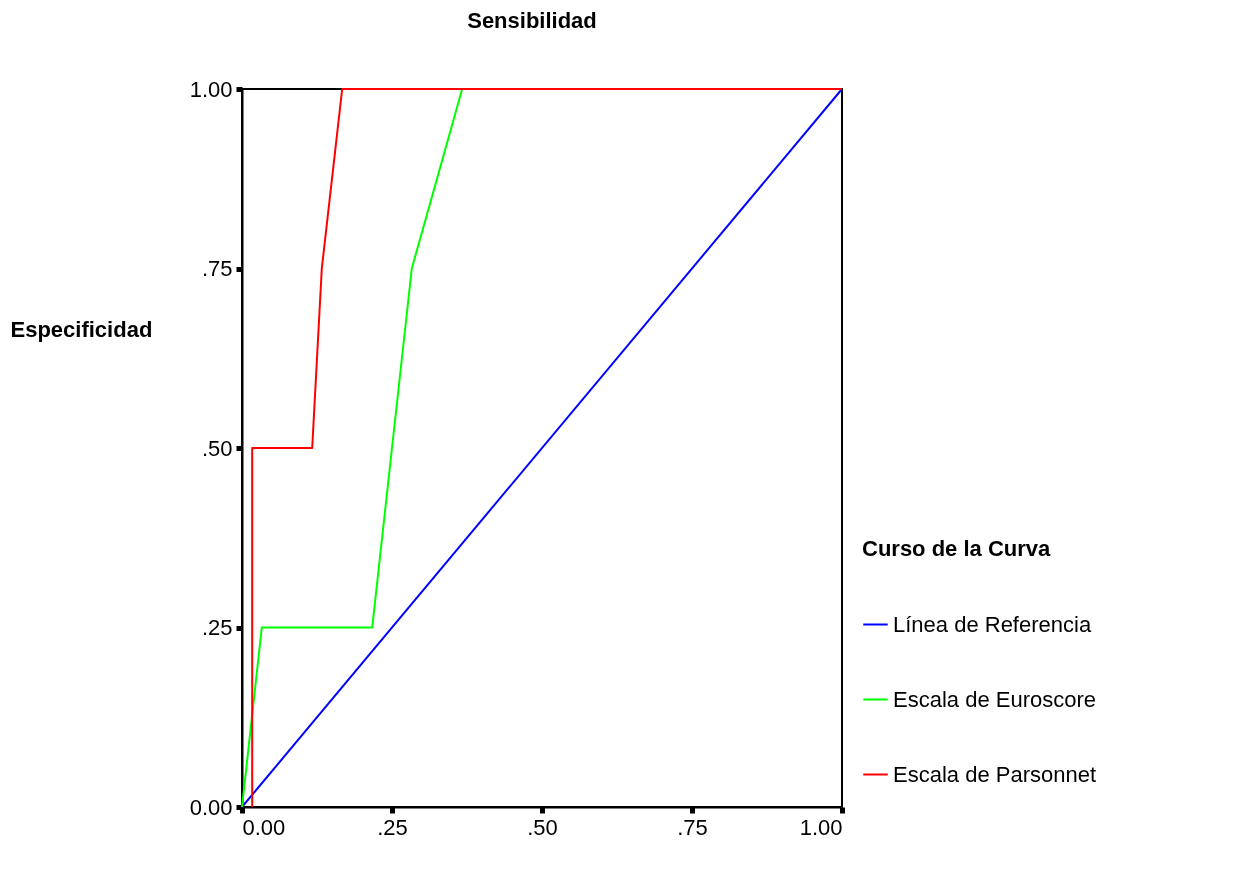  What do you see at coordinates (392, 827) in the screenshot?
I see `x-tick-label: .25` at bounding box center [392, 827].